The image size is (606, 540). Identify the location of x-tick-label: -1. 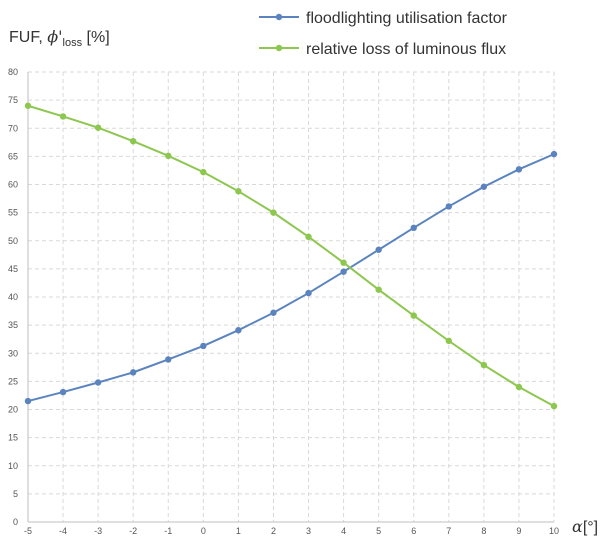
(168, 531).